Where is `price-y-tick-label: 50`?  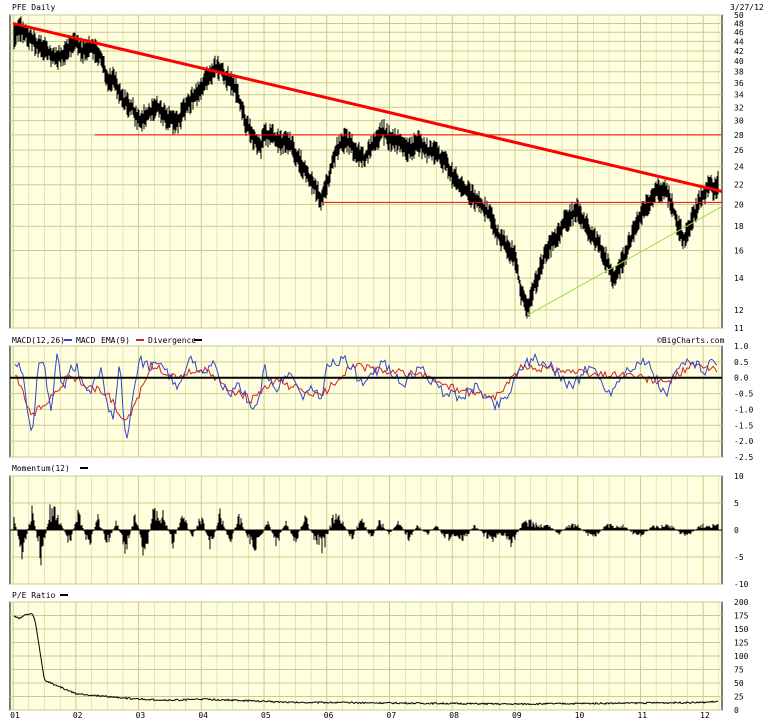
price-y-tick-label: 50 is located at coordinates (739, 15).